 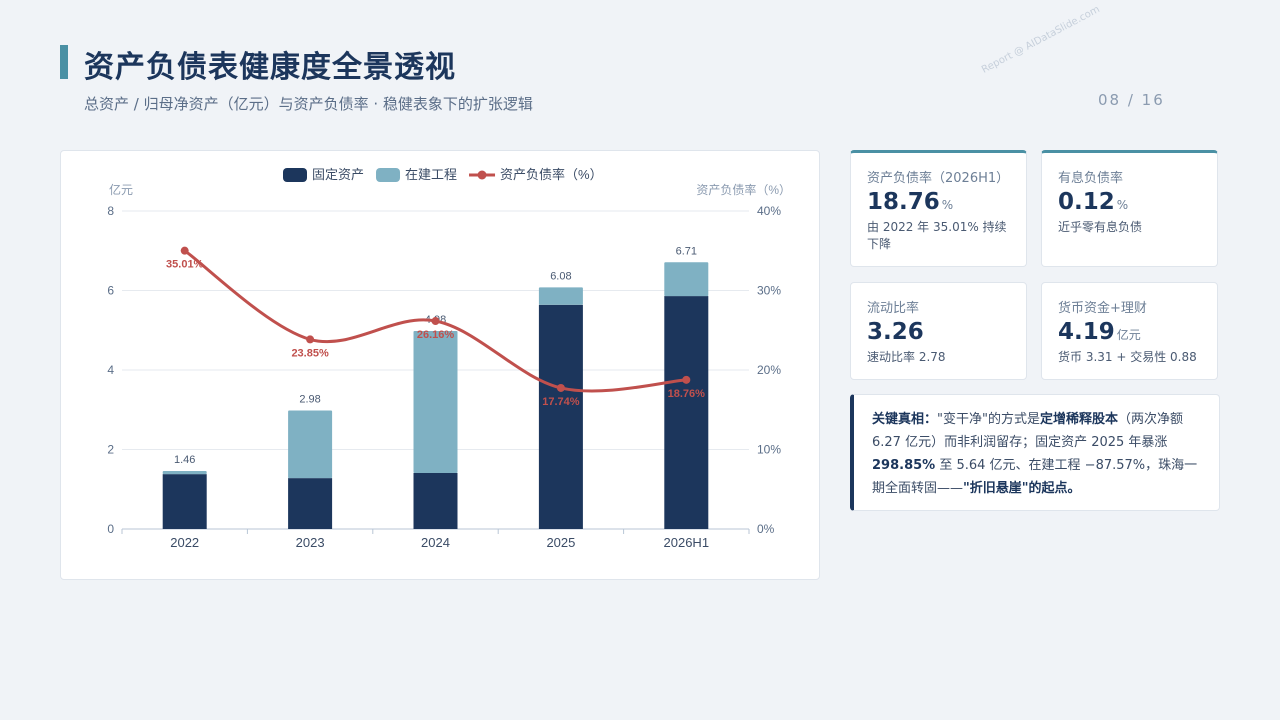 What do you see at coordinates (560, 276) in the screenshot?
I see `bar-total-label: 6.08` at bounding box center [560, 276].